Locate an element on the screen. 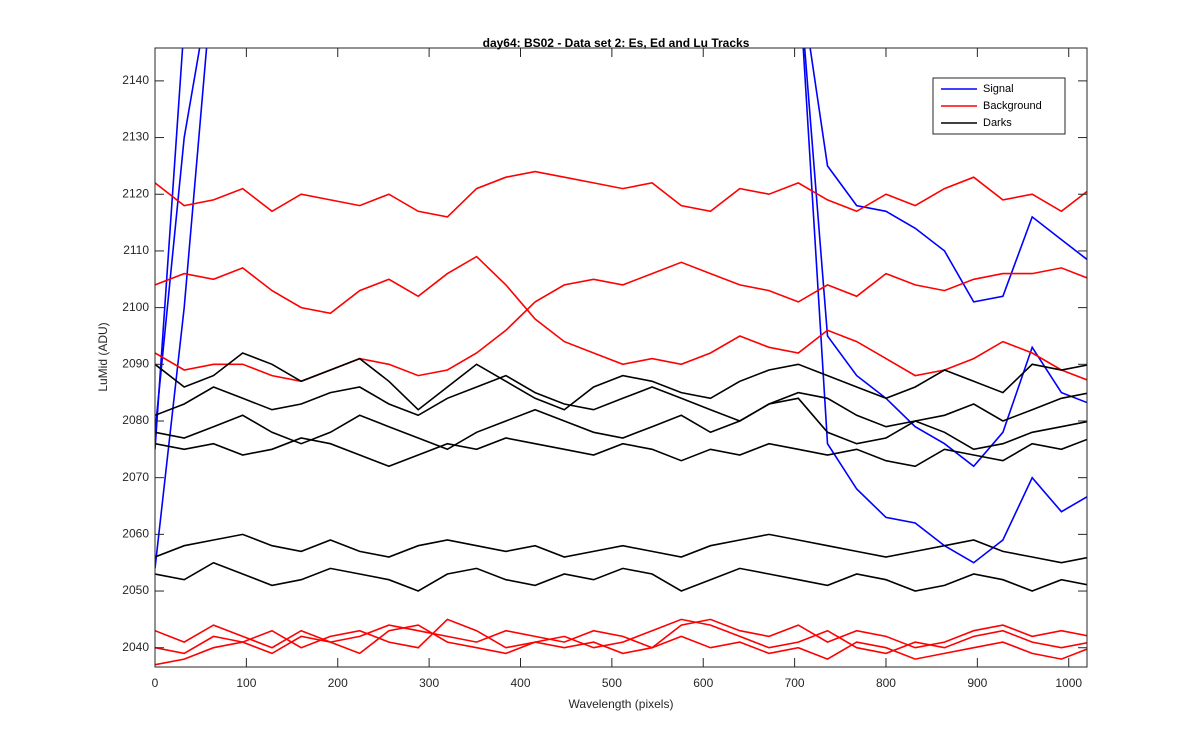  y-tick-label: 2090 is located at coordinates (135, 363).